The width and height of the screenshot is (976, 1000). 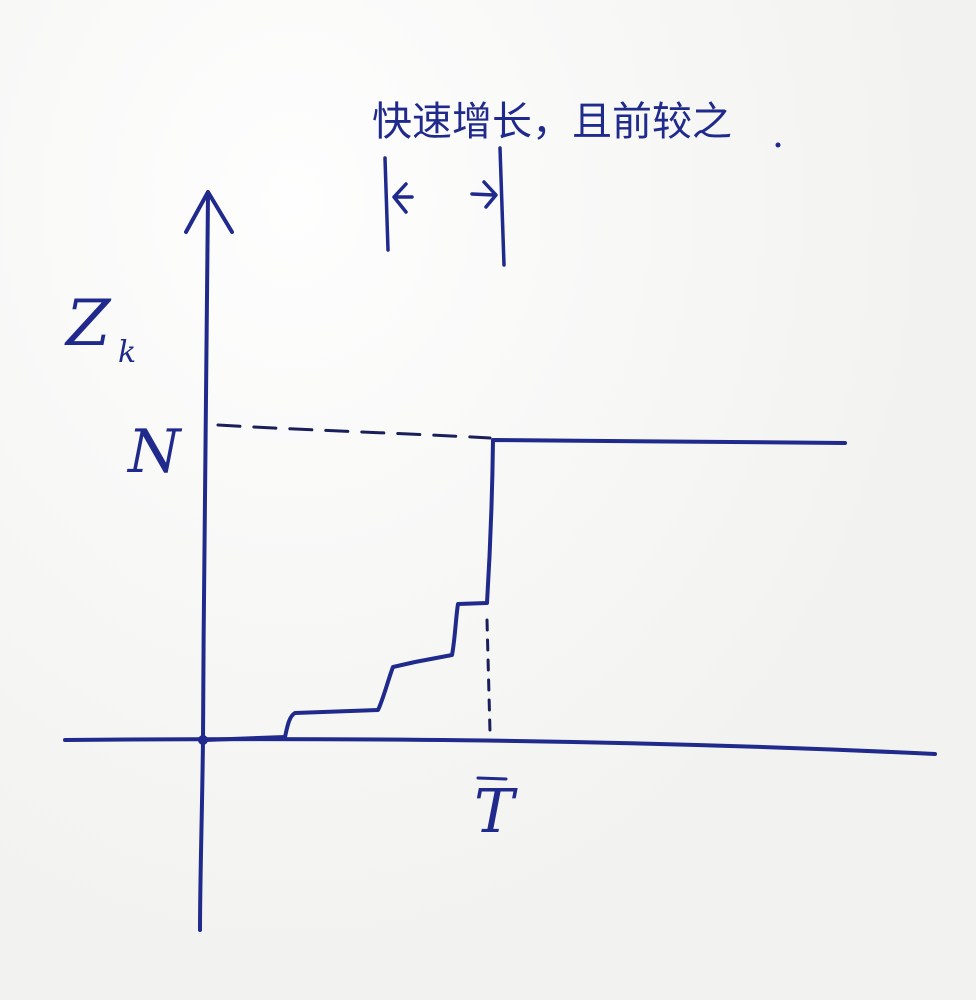 I want to click on bracket-right-bar, so click(x=502, y=206).